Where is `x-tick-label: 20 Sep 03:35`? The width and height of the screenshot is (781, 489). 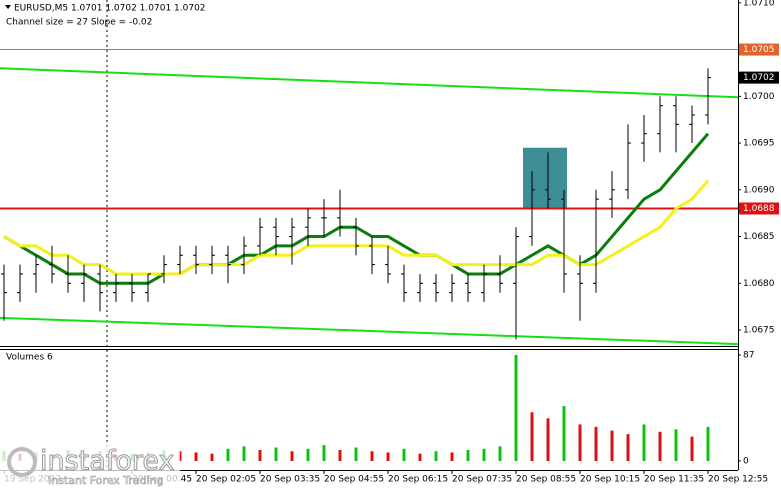
x-tick-label: 20 Sep 03:35 is located at coordinates (290, 480).